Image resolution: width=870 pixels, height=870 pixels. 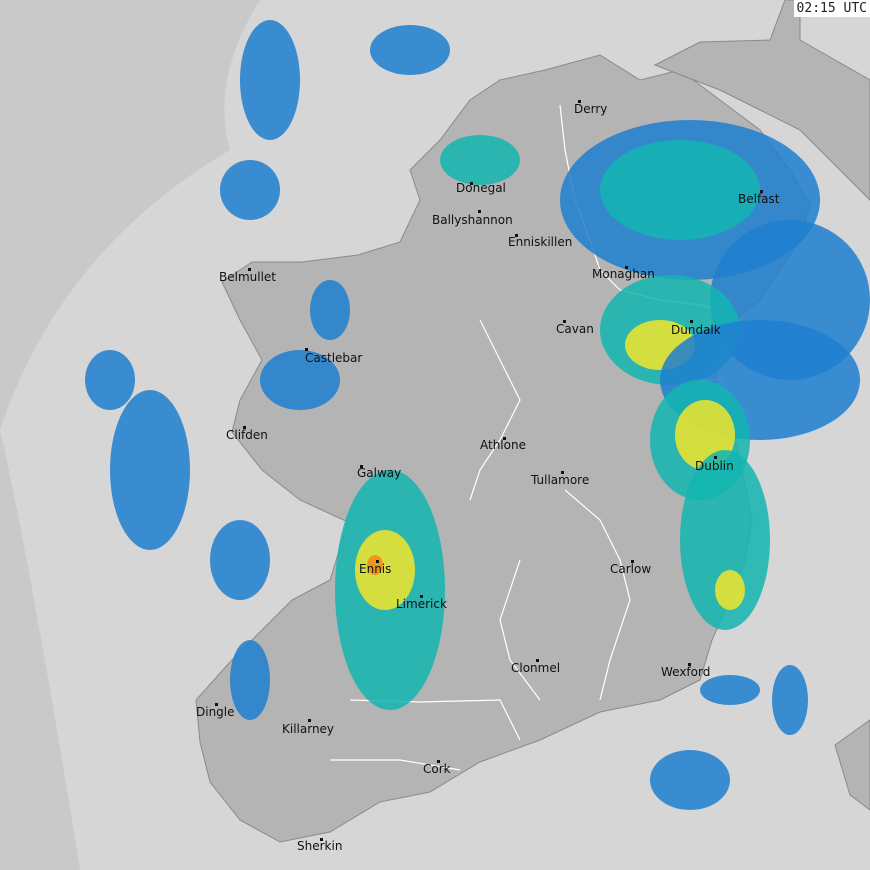 I want to click on rain-echo-intense-rain, so click(x=375, y=565).